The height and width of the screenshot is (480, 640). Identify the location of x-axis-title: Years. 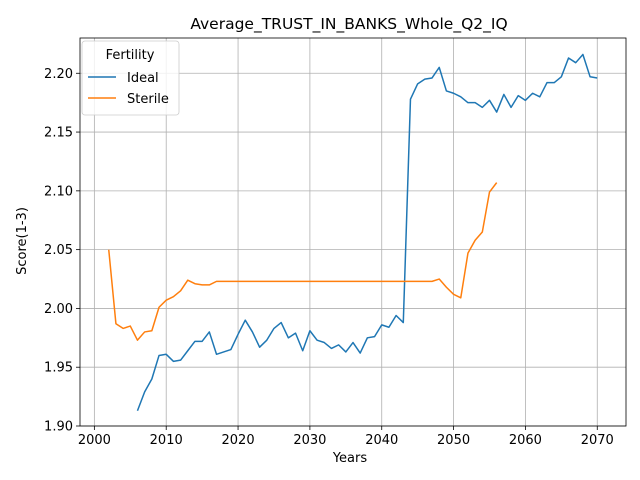
(350, 458).